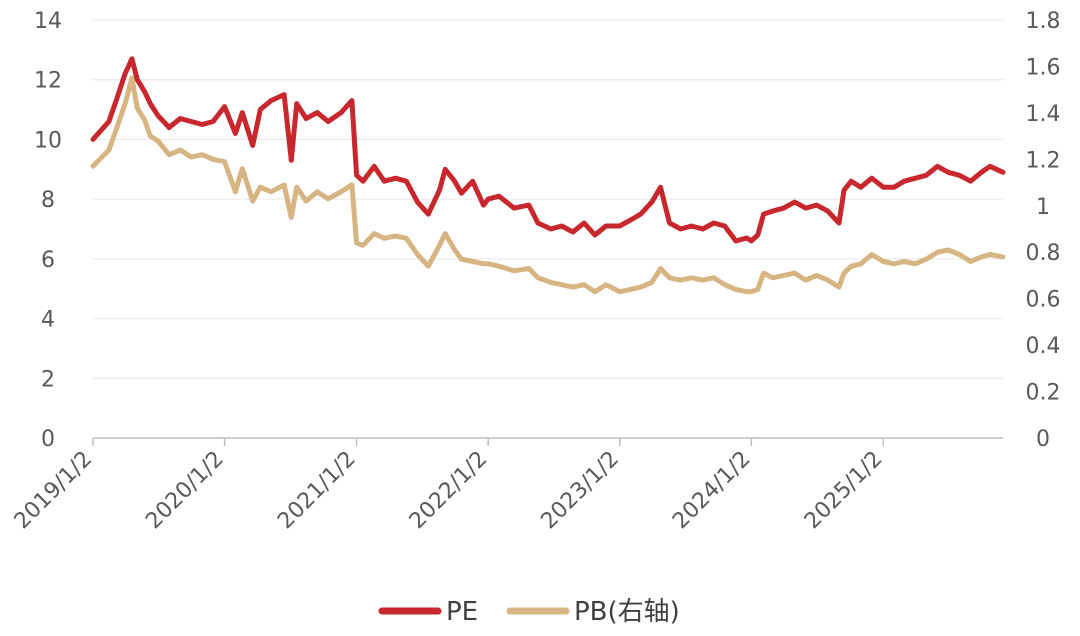 Image resolution: width=1080 pixels, height=636 pixels. I want to click on y-left-tick-label: 14, so click(48, 21).